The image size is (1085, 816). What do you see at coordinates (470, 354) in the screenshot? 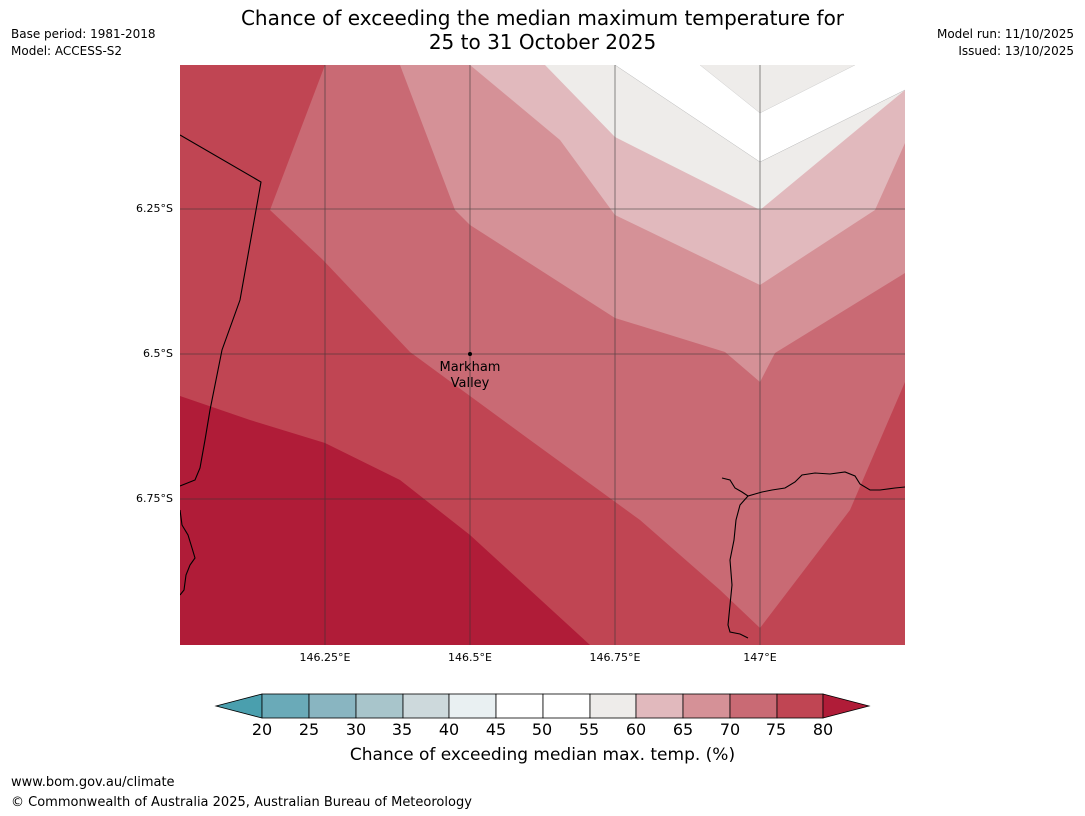
I see `markham-valley-marker` at bounding box center [470, 354].